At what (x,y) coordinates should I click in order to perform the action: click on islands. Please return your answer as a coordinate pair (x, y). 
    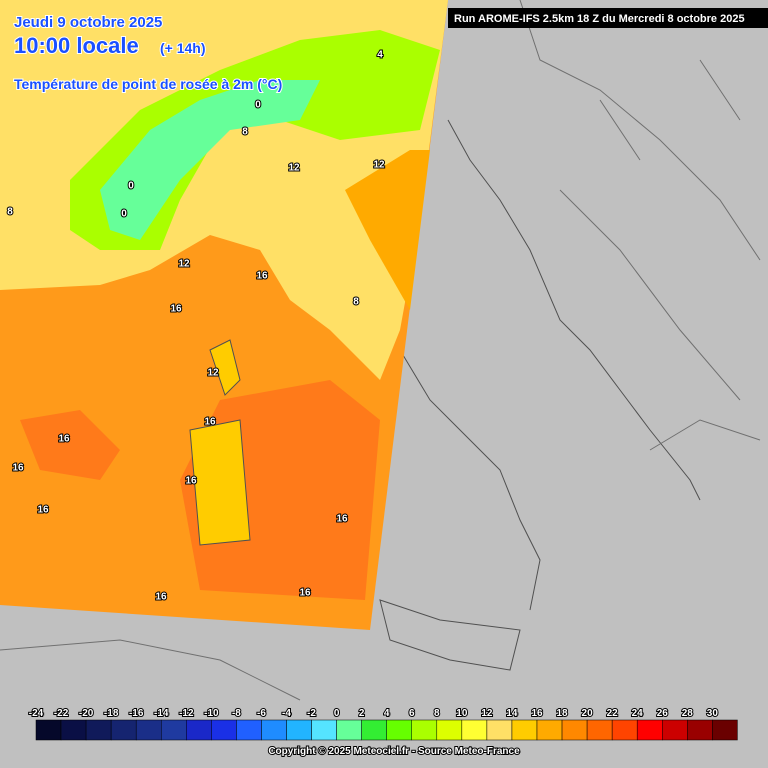
    Looking at the image, I should click on (220, 442).